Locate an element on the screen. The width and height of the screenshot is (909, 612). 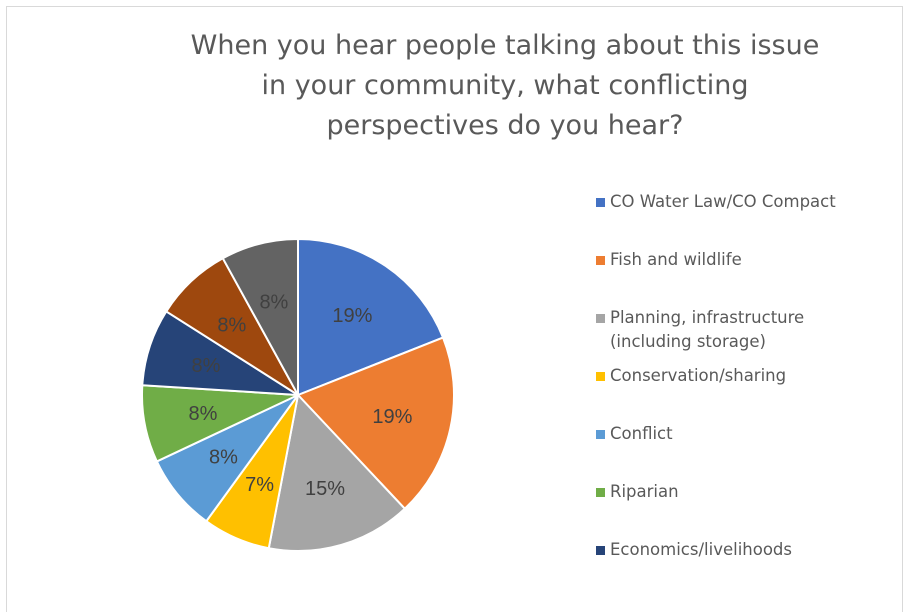
legend-item-conflict: Conflict is located at coordinates (746, 434).